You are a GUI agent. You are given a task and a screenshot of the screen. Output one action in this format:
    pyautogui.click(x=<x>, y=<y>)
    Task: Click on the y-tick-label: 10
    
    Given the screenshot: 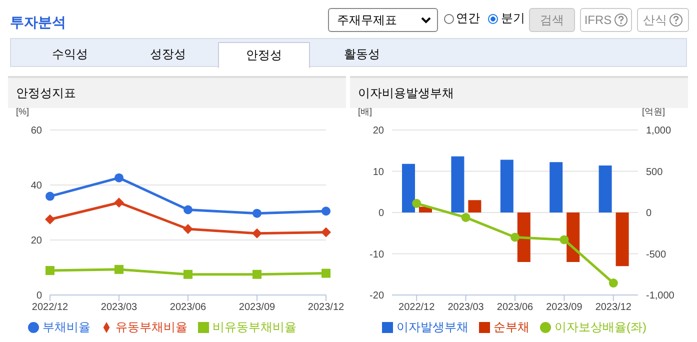 What is the action you would take?
    pyautogui.click(x=378, y=172)
    